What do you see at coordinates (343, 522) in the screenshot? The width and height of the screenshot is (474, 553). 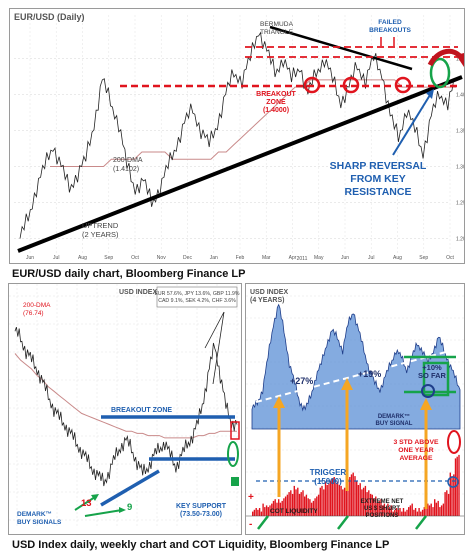 I see `cot-green-arrow` at bounding box center [343, 522].